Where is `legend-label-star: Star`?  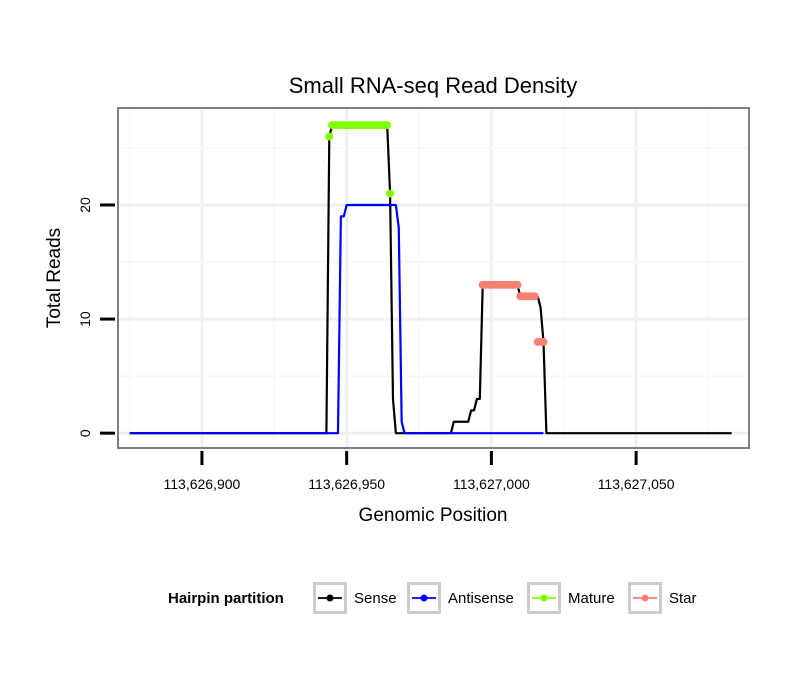 legend-label-star: Star is located at coordinates (683, 598).